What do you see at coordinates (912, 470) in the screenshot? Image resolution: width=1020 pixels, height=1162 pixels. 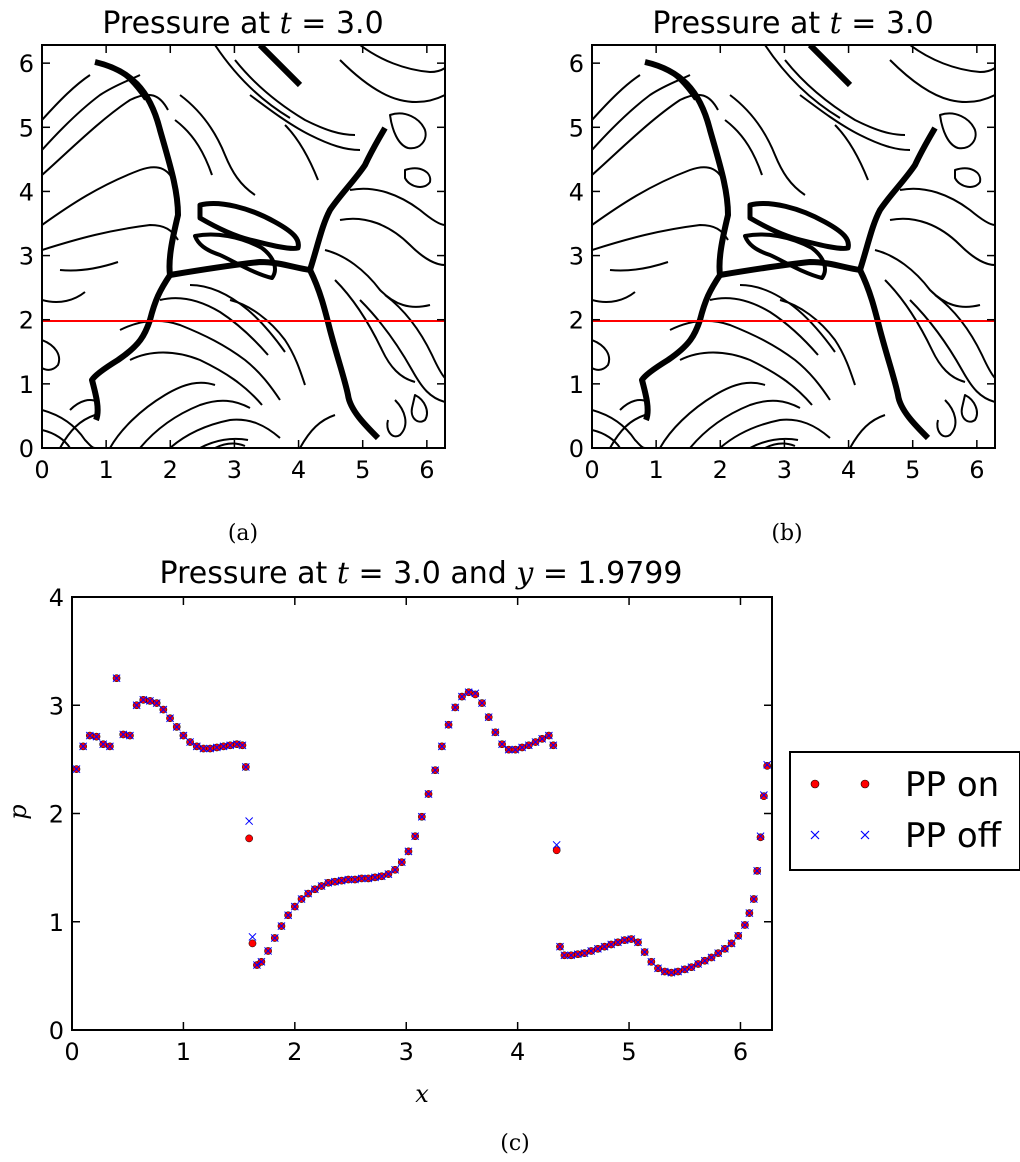 I see `panel_b-xtick-label: 5` at bounding box center [912, 470].